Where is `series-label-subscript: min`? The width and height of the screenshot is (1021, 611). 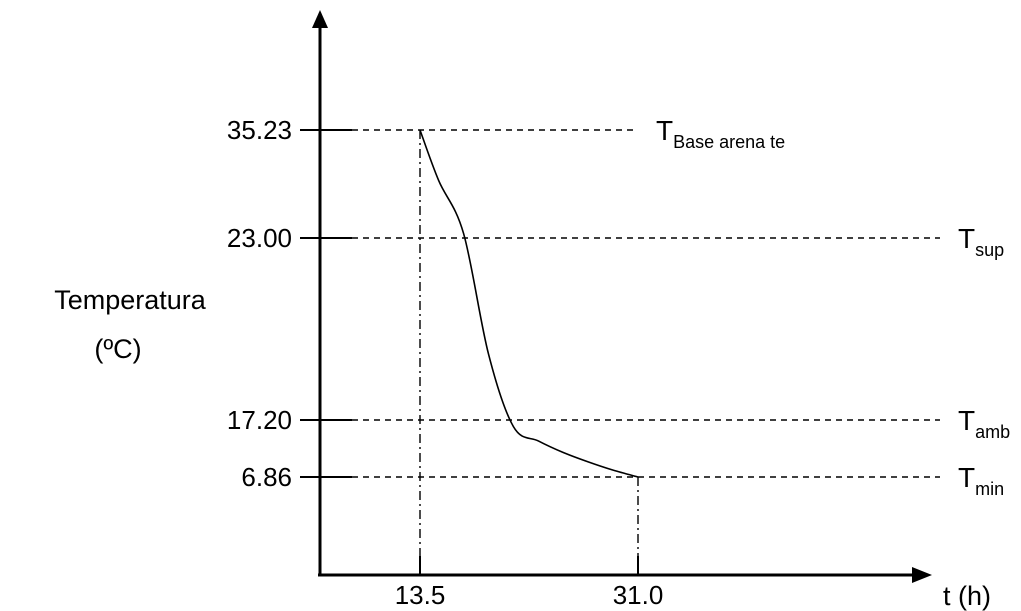 series-label-subscript: min is located at coordinates (989, 489).